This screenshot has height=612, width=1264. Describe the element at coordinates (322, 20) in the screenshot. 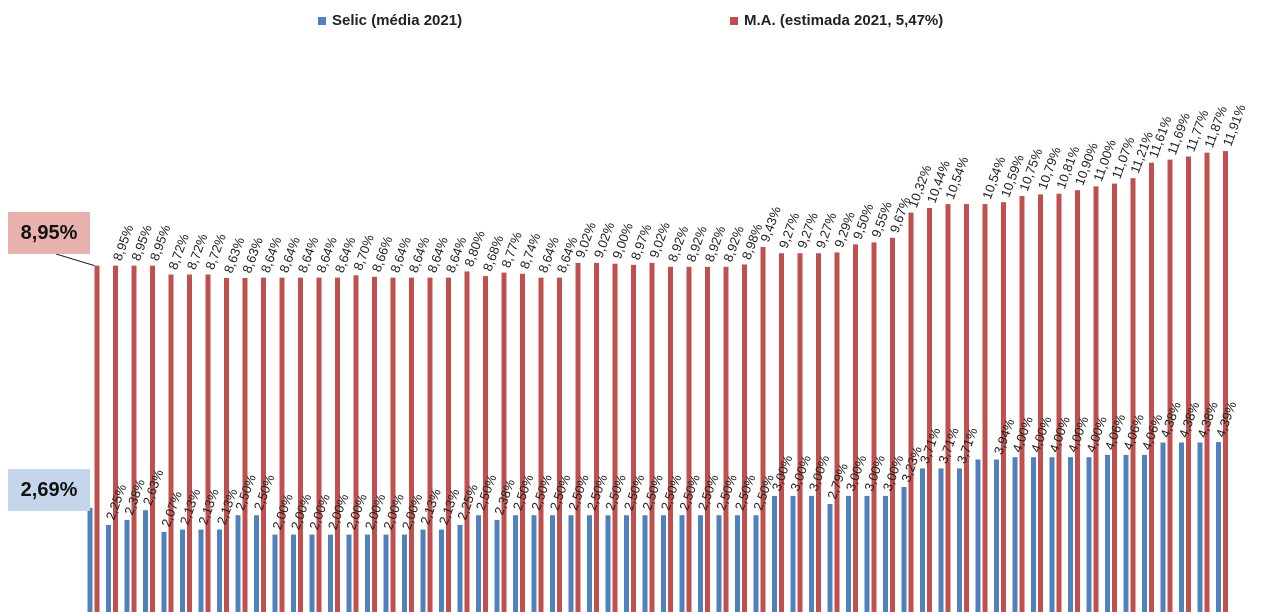

I see `legend-swatch-selic` at that location.